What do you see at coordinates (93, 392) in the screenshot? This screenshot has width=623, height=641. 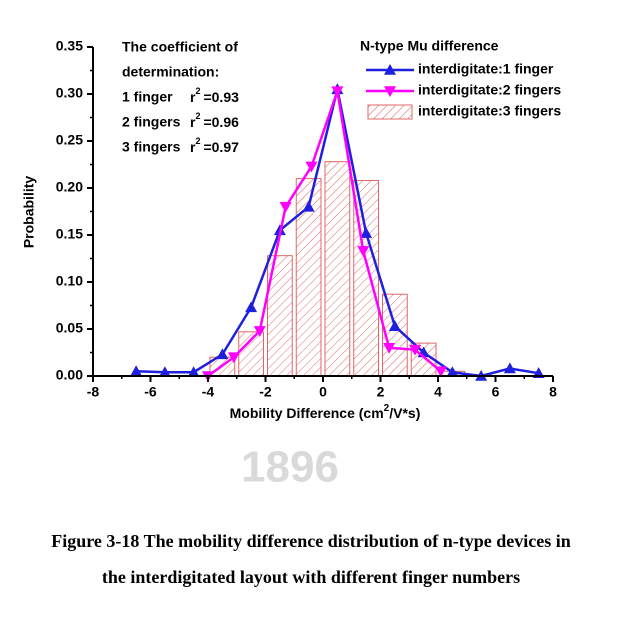 I see `x-tick-label: -8` at bounding box center [93, 392].